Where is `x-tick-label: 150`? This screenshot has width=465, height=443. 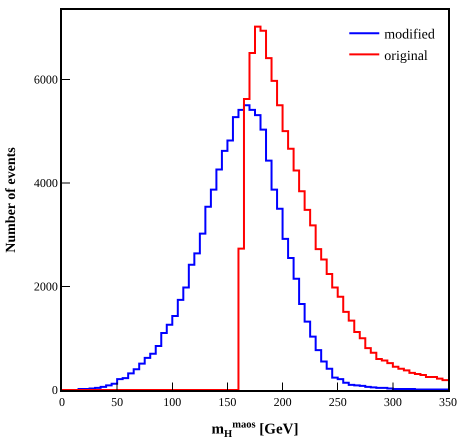
x-tick-label: 150 is located at coordinates (227, 402).